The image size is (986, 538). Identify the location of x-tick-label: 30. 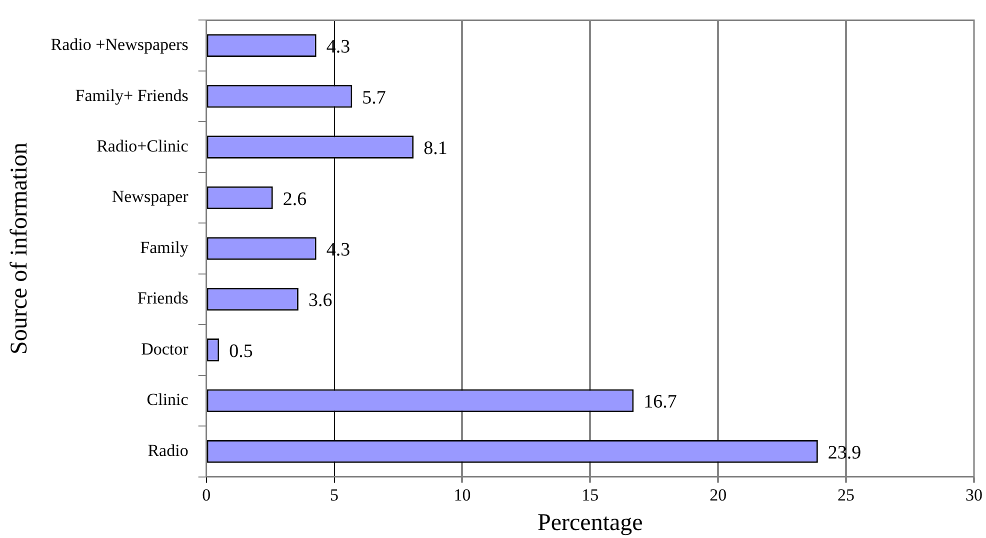
(974, 494).